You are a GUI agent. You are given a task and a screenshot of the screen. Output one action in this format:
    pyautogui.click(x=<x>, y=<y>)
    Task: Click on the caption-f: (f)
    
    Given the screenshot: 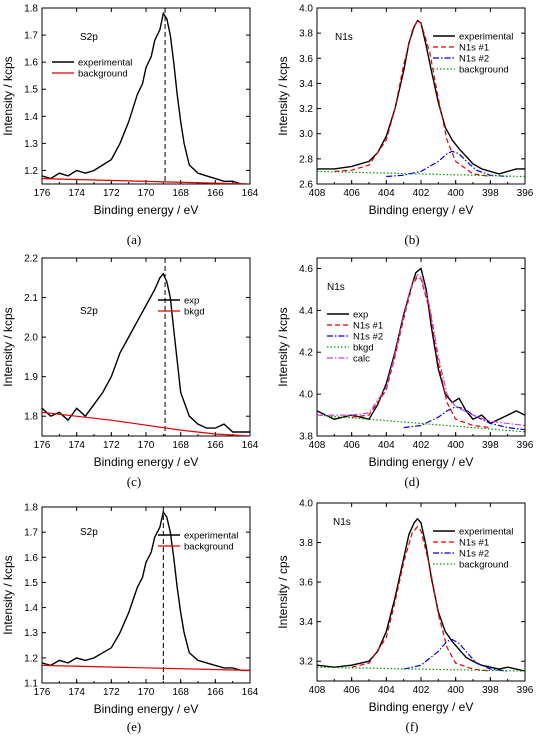 What is the action you would take?
    pyautogui.click(x=412, y=726)
    